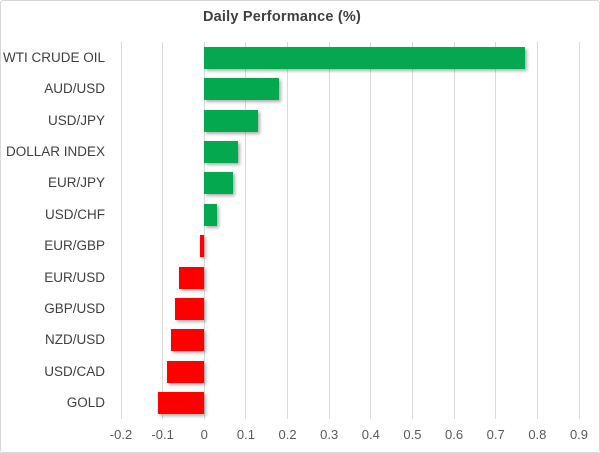 This screenshot has height=453, width=600. What do you see at coordinates (231, 120) in the screenshot?
I see `bar-usd-jpy` at bounding box center [231, 120].